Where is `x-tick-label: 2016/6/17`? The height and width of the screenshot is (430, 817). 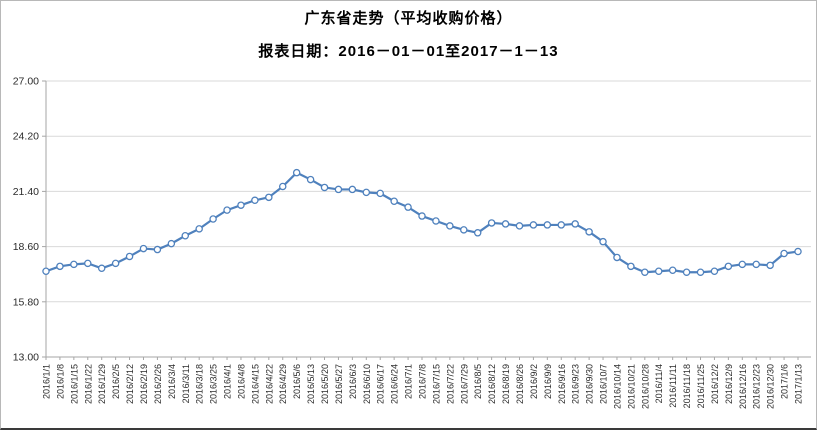
x-tick-label: 2016/6/17 is located at coordinates (381, 384).